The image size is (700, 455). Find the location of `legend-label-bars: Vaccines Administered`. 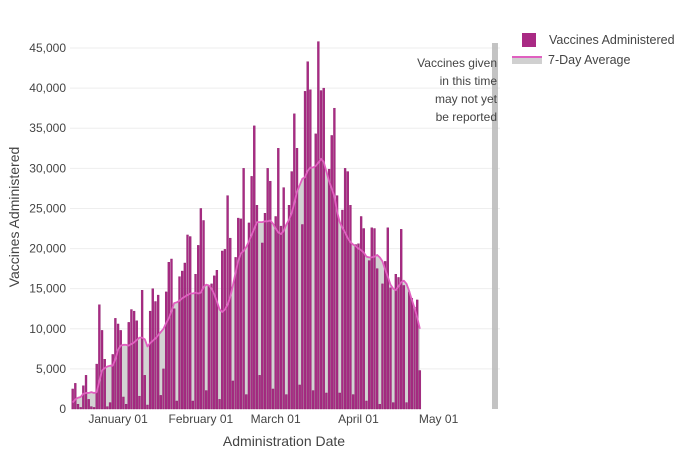

legend-label-bars: Vaccines Administered is located at coordinates (612, 40).